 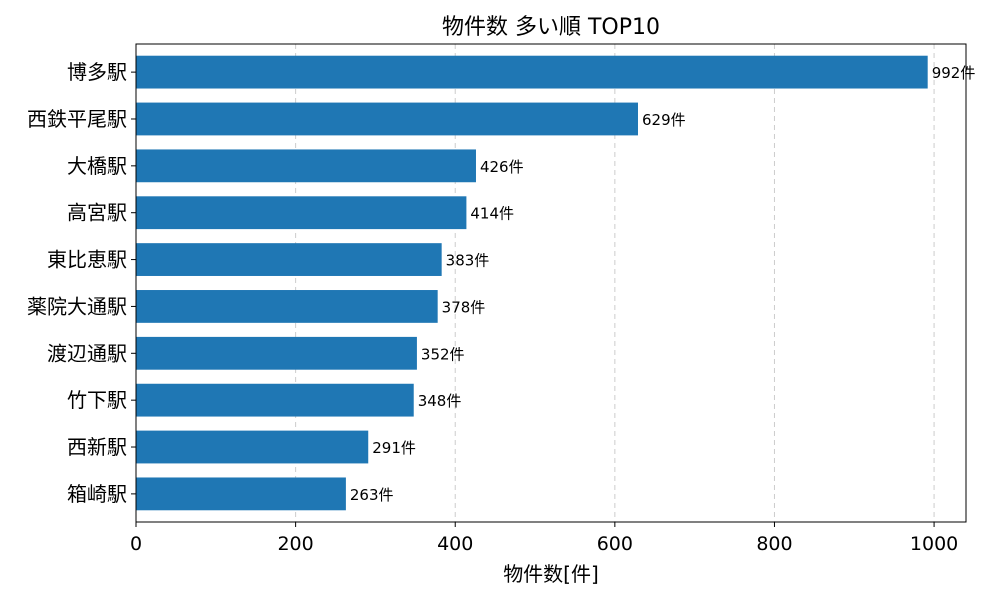 I want to click on category-label: 箱崎駅, so click(x=97, y=494).